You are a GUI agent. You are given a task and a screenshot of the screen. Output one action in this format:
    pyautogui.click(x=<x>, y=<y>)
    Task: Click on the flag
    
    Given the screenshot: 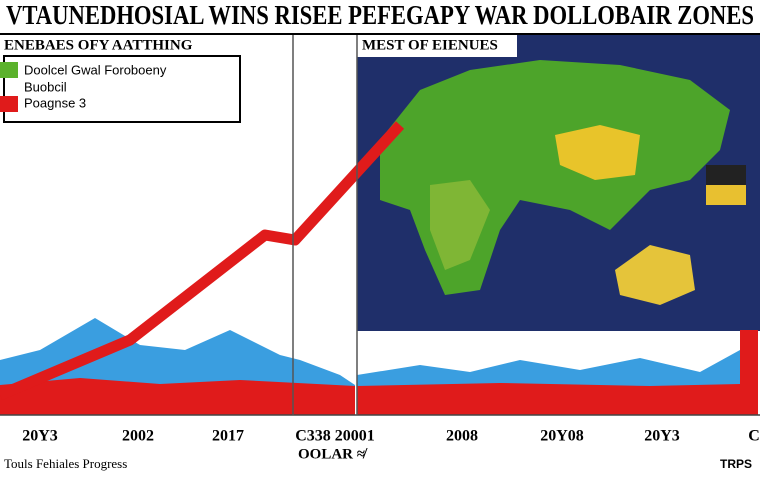 What is the action you would take?
    pyautogui.click(x=726, y=195)
    